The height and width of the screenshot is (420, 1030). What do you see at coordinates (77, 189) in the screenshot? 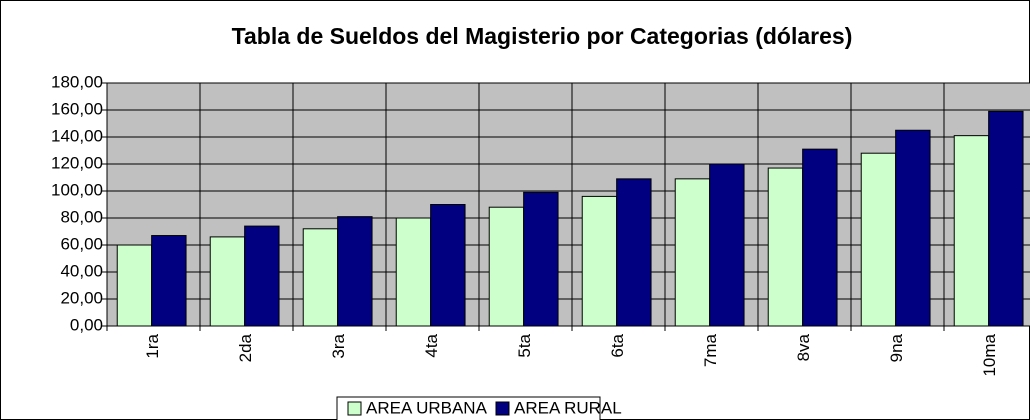
I see `y-tick-label: 100,00` at bounding box center [77, 189].